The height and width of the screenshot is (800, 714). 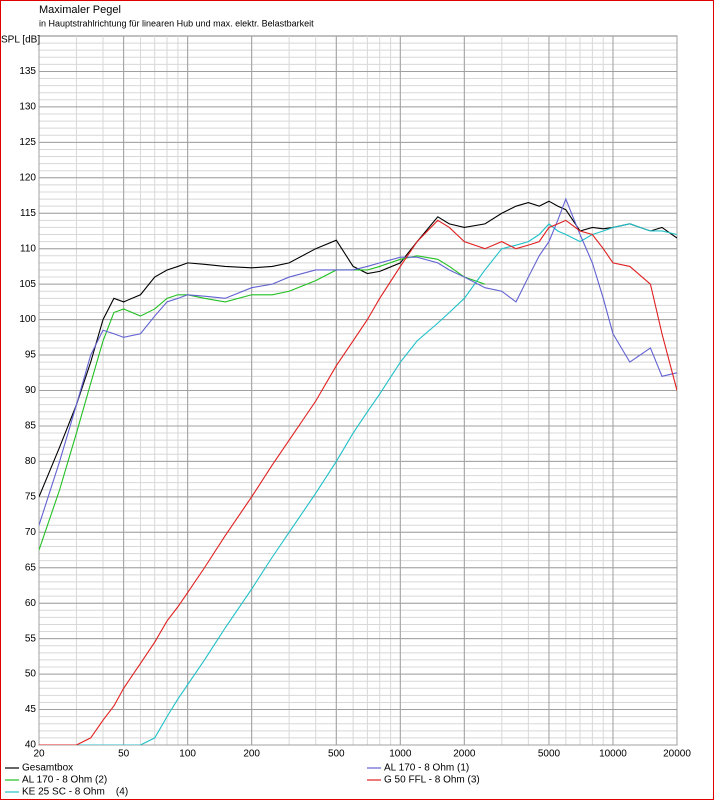 I want to click on y-tick-label: 110, so click(x=28, y=248).